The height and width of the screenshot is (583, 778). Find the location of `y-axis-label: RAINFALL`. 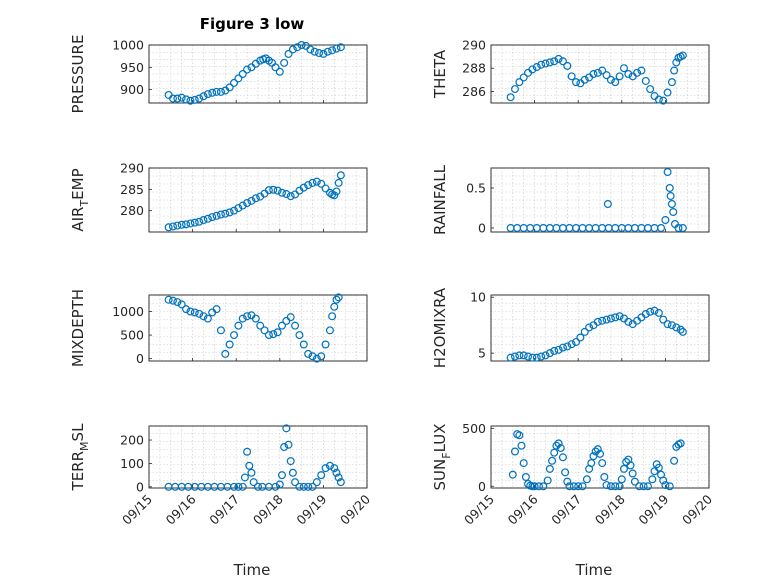

y-axis-label: RAINFALL is located at coordinates (440, 199).